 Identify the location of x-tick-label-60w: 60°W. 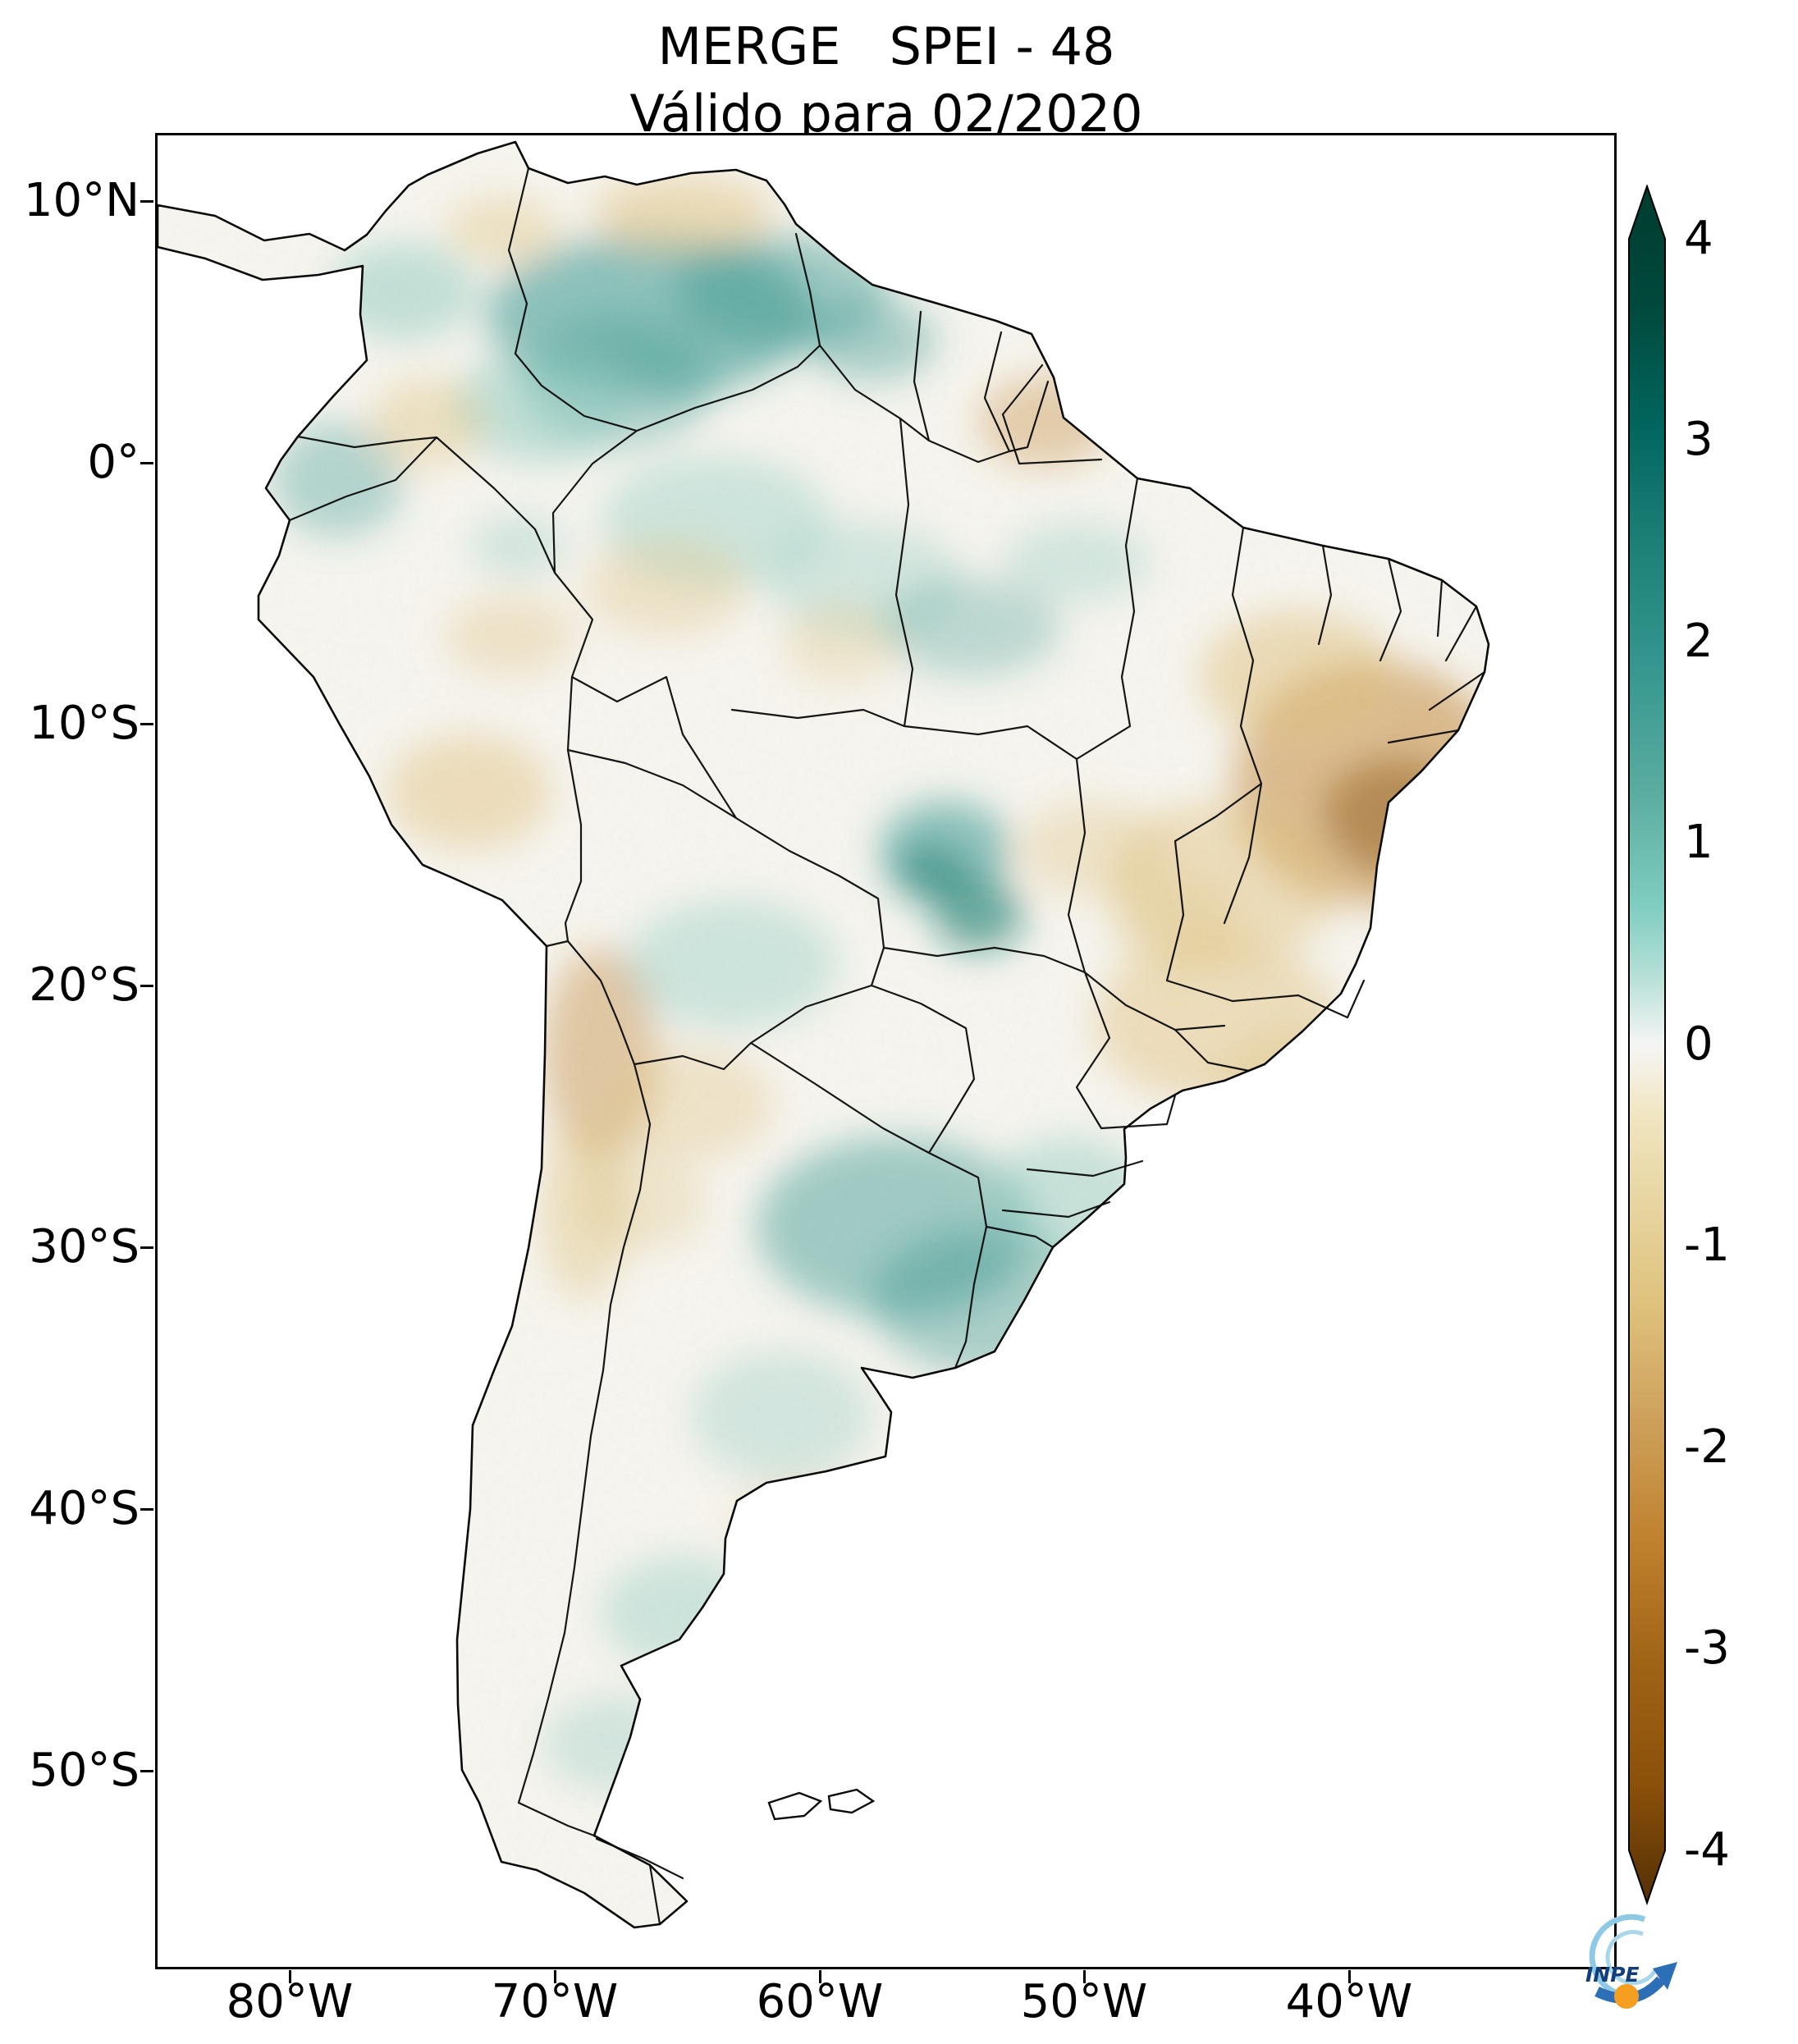
(820, 2002).